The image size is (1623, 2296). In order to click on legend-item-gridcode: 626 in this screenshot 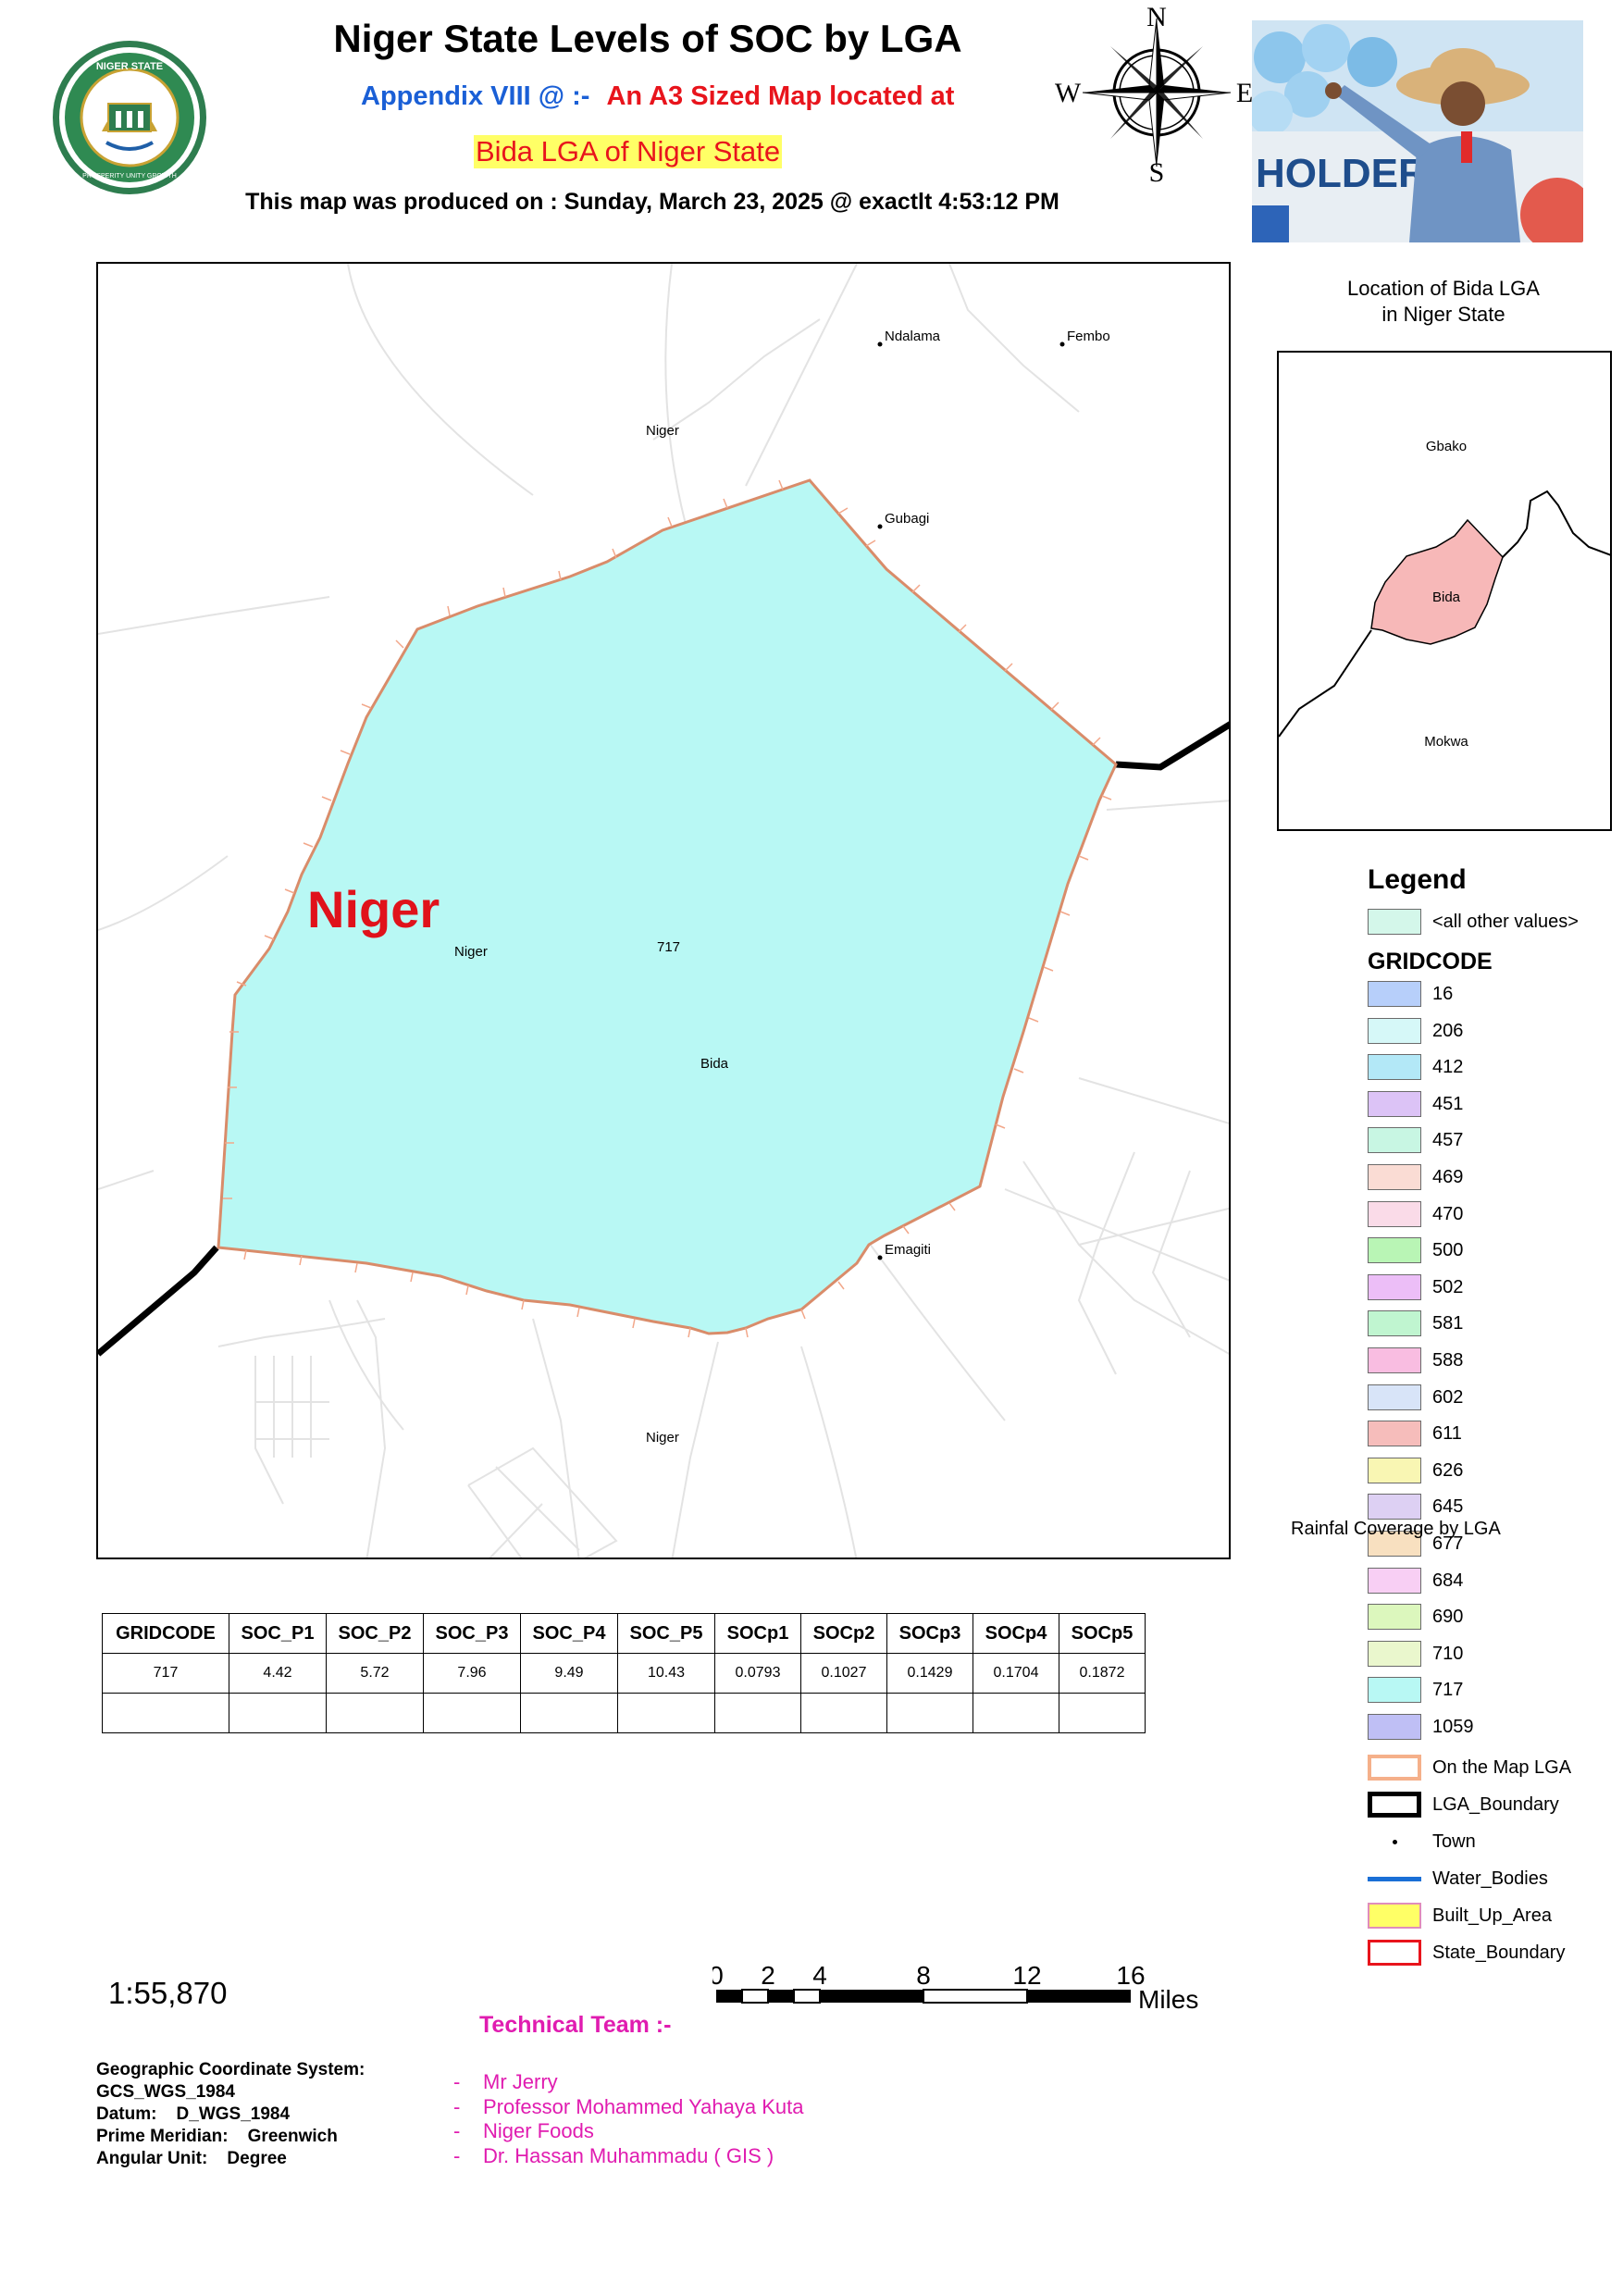, I will do `click(1415, 1471)`.